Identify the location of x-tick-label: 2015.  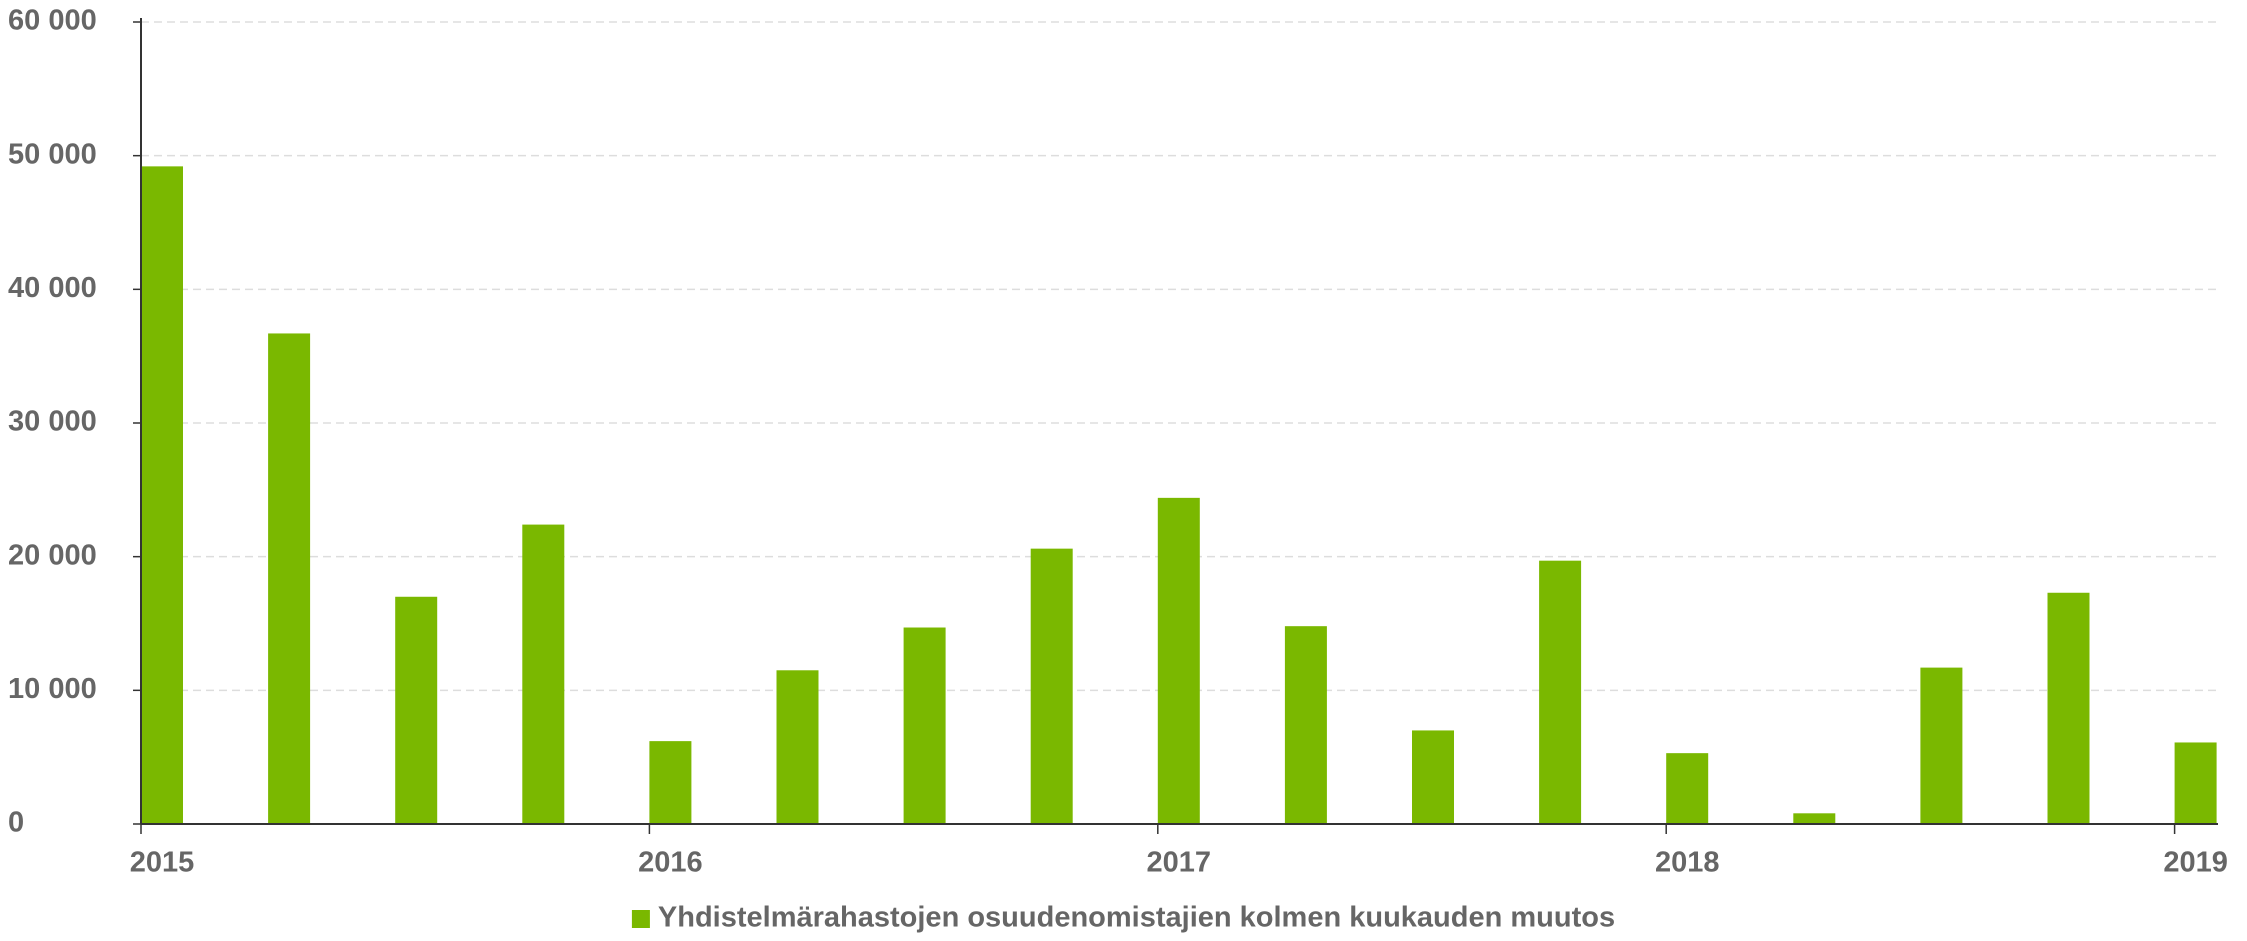
(162, 863).